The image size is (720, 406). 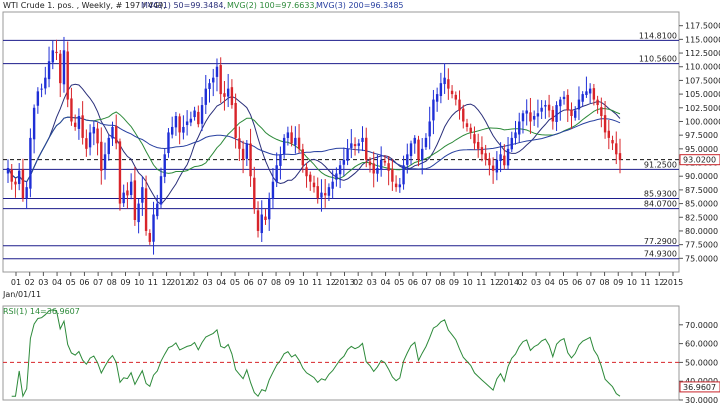 What do you see at coordinates (660, 164) in the screenshot?
I see `horizontal-level-label: 91.2500` at bounding box center [660, 164].